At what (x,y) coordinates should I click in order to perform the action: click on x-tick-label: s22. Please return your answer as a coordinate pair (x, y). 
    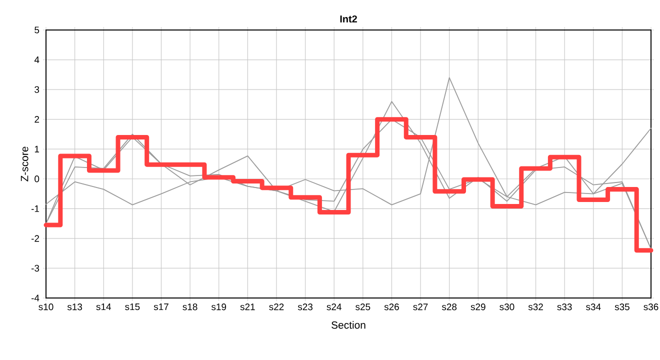
    Looking at the image, I should click on (276, 307).